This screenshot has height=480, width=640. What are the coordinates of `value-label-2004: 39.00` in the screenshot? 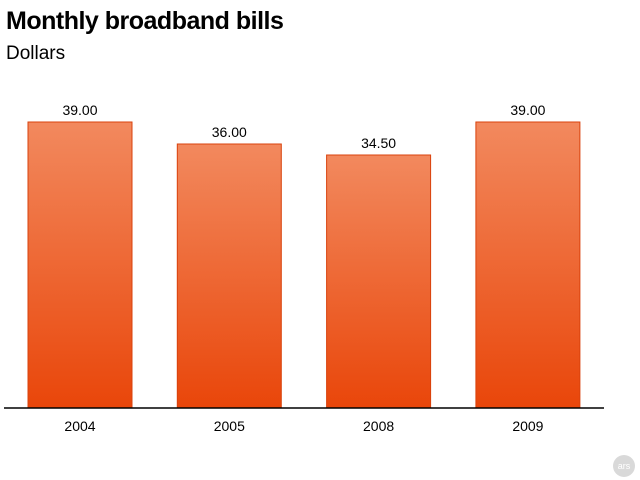 It's located at (79, 110).